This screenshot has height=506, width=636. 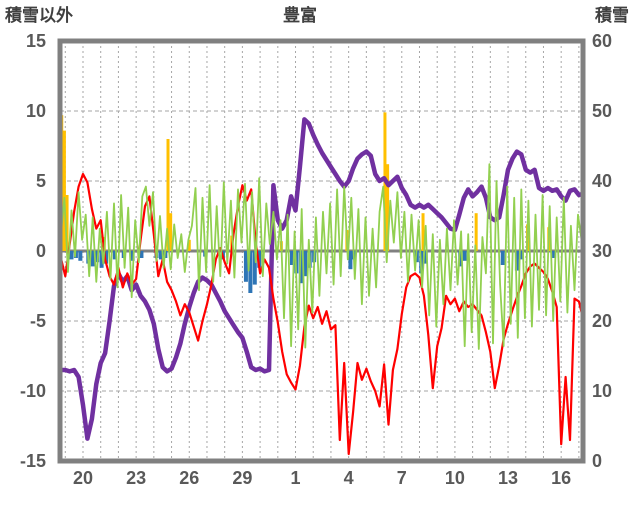 I want to click on right-tick-label: 0, so click(x=597, y=461).